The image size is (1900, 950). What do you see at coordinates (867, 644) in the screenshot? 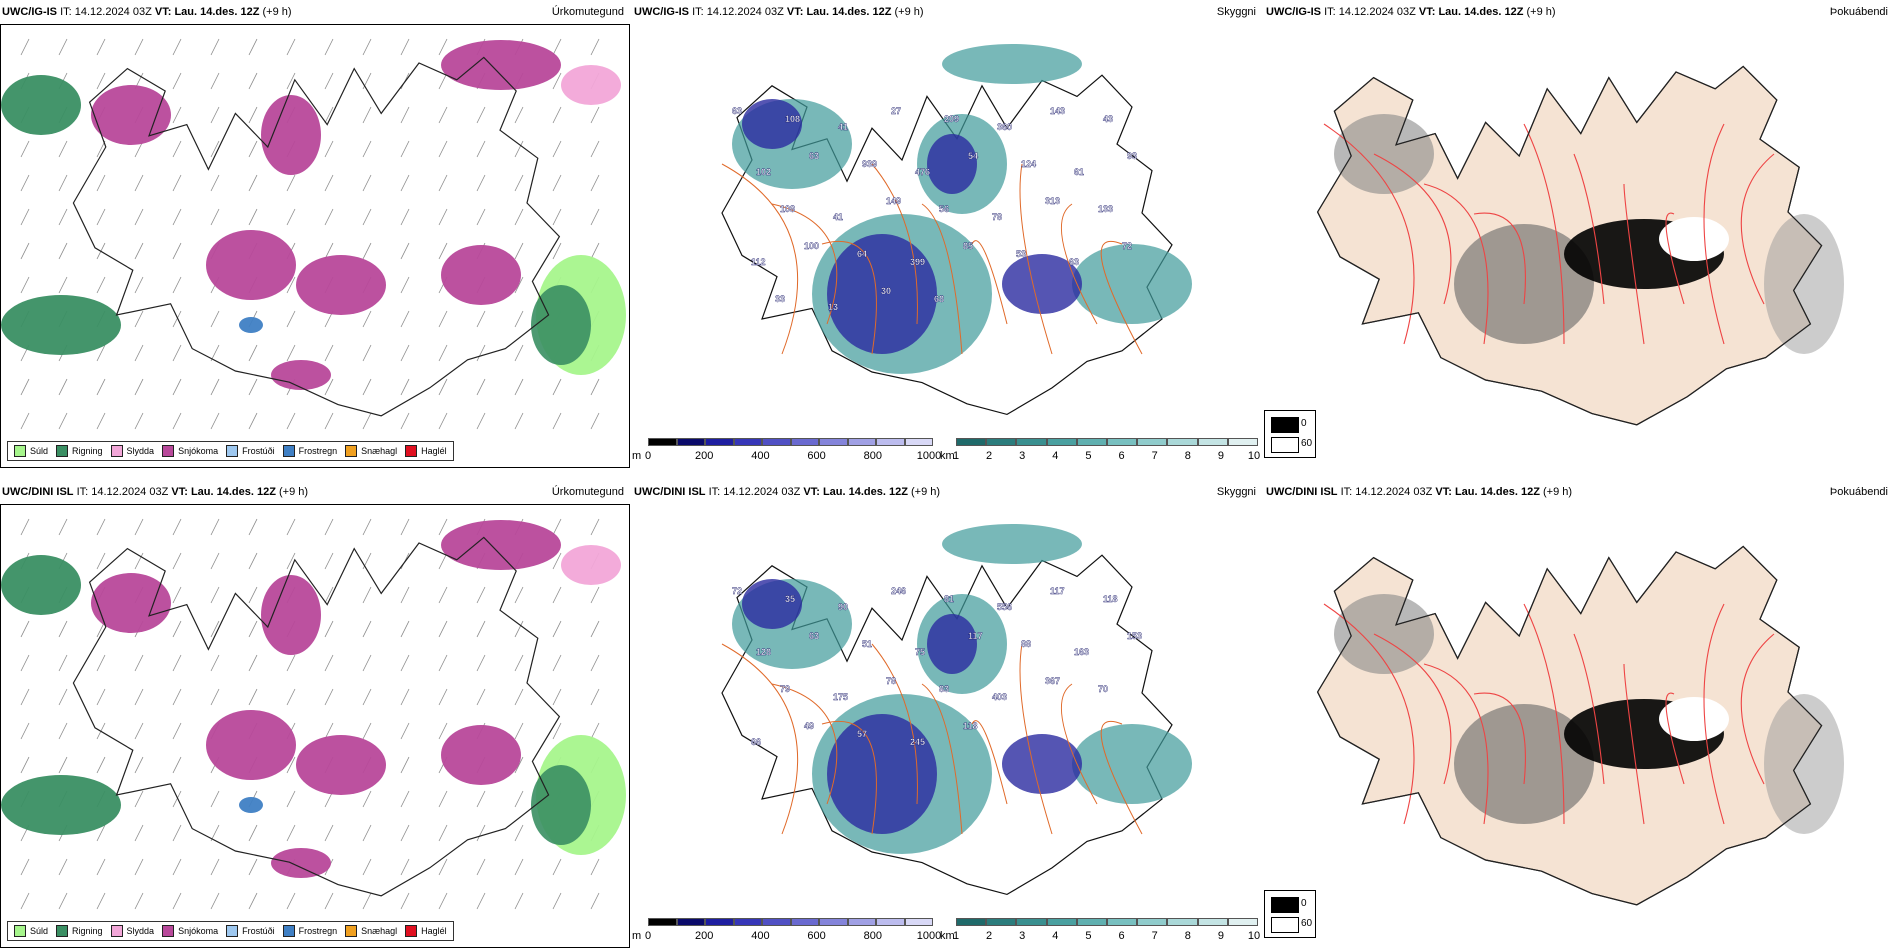
I see `cloud-base-label: 51` at bounding box center [867, 644].